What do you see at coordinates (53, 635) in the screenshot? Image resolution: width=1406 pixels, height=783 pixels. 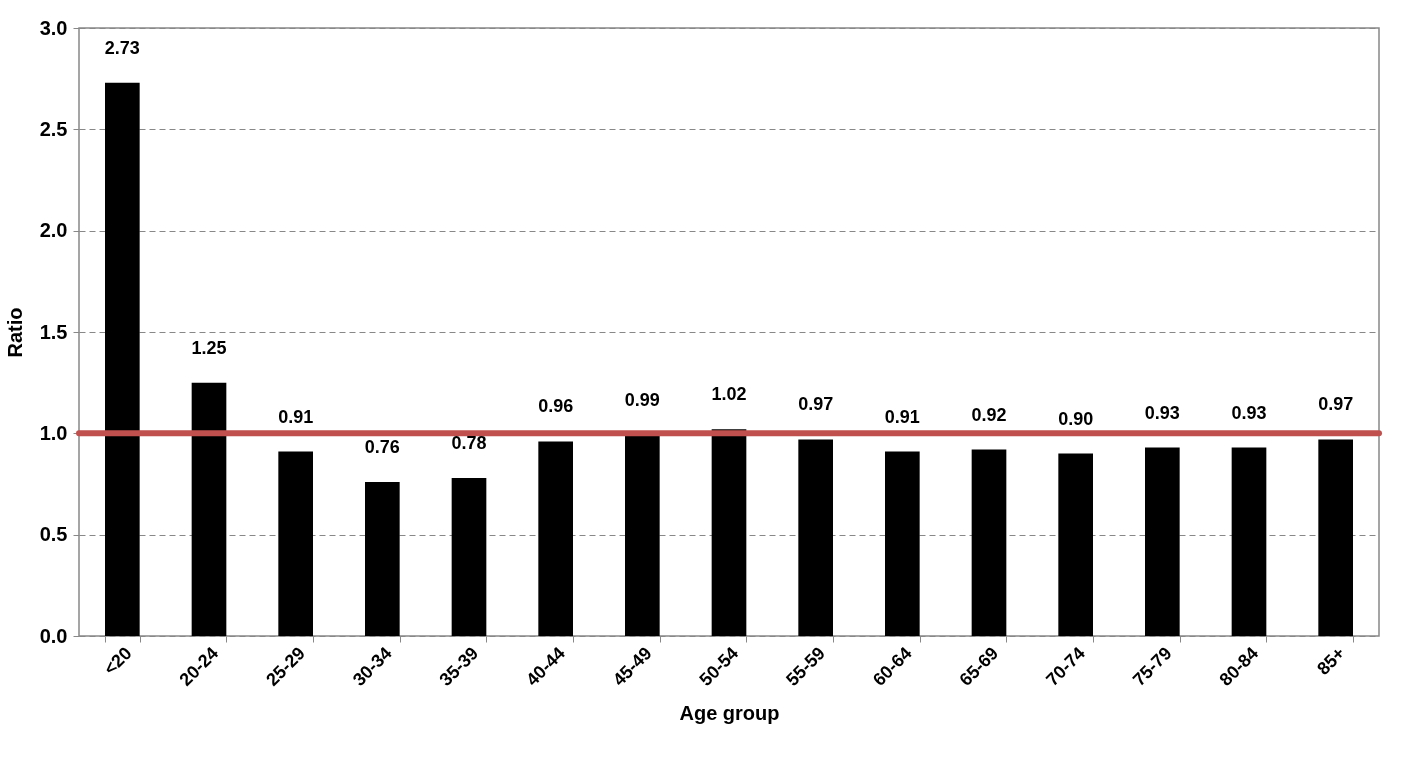 I see `y-tick-label: 0.0` at bounding box center [53, 635].